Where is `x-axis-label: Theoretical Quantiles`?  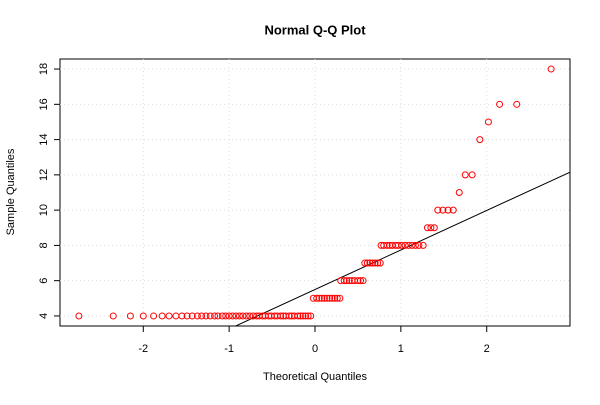 x-axis-label: Theoretical Quantiles is located at coordinates (315, 377).